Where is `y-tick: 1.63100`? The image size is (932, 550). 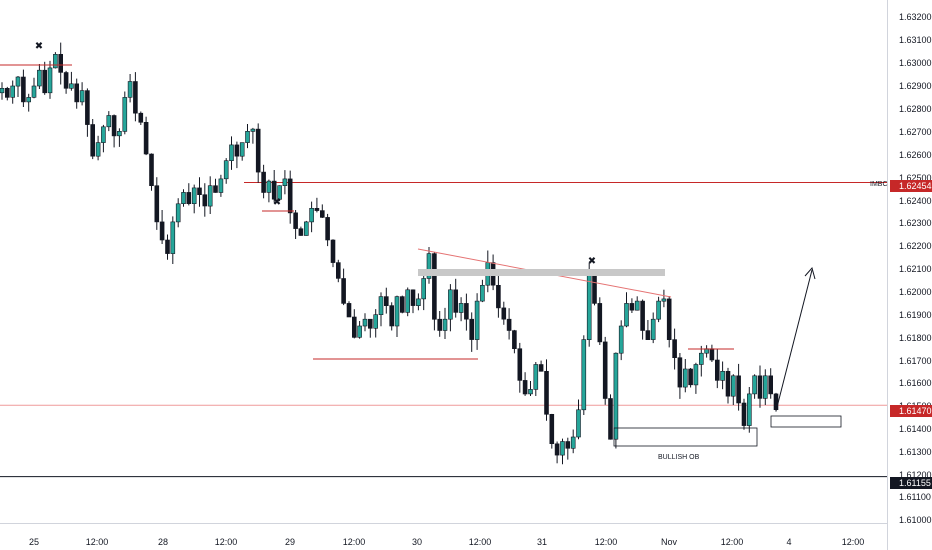 y-tick: 1.63100 is located at coordinates (915, 40).